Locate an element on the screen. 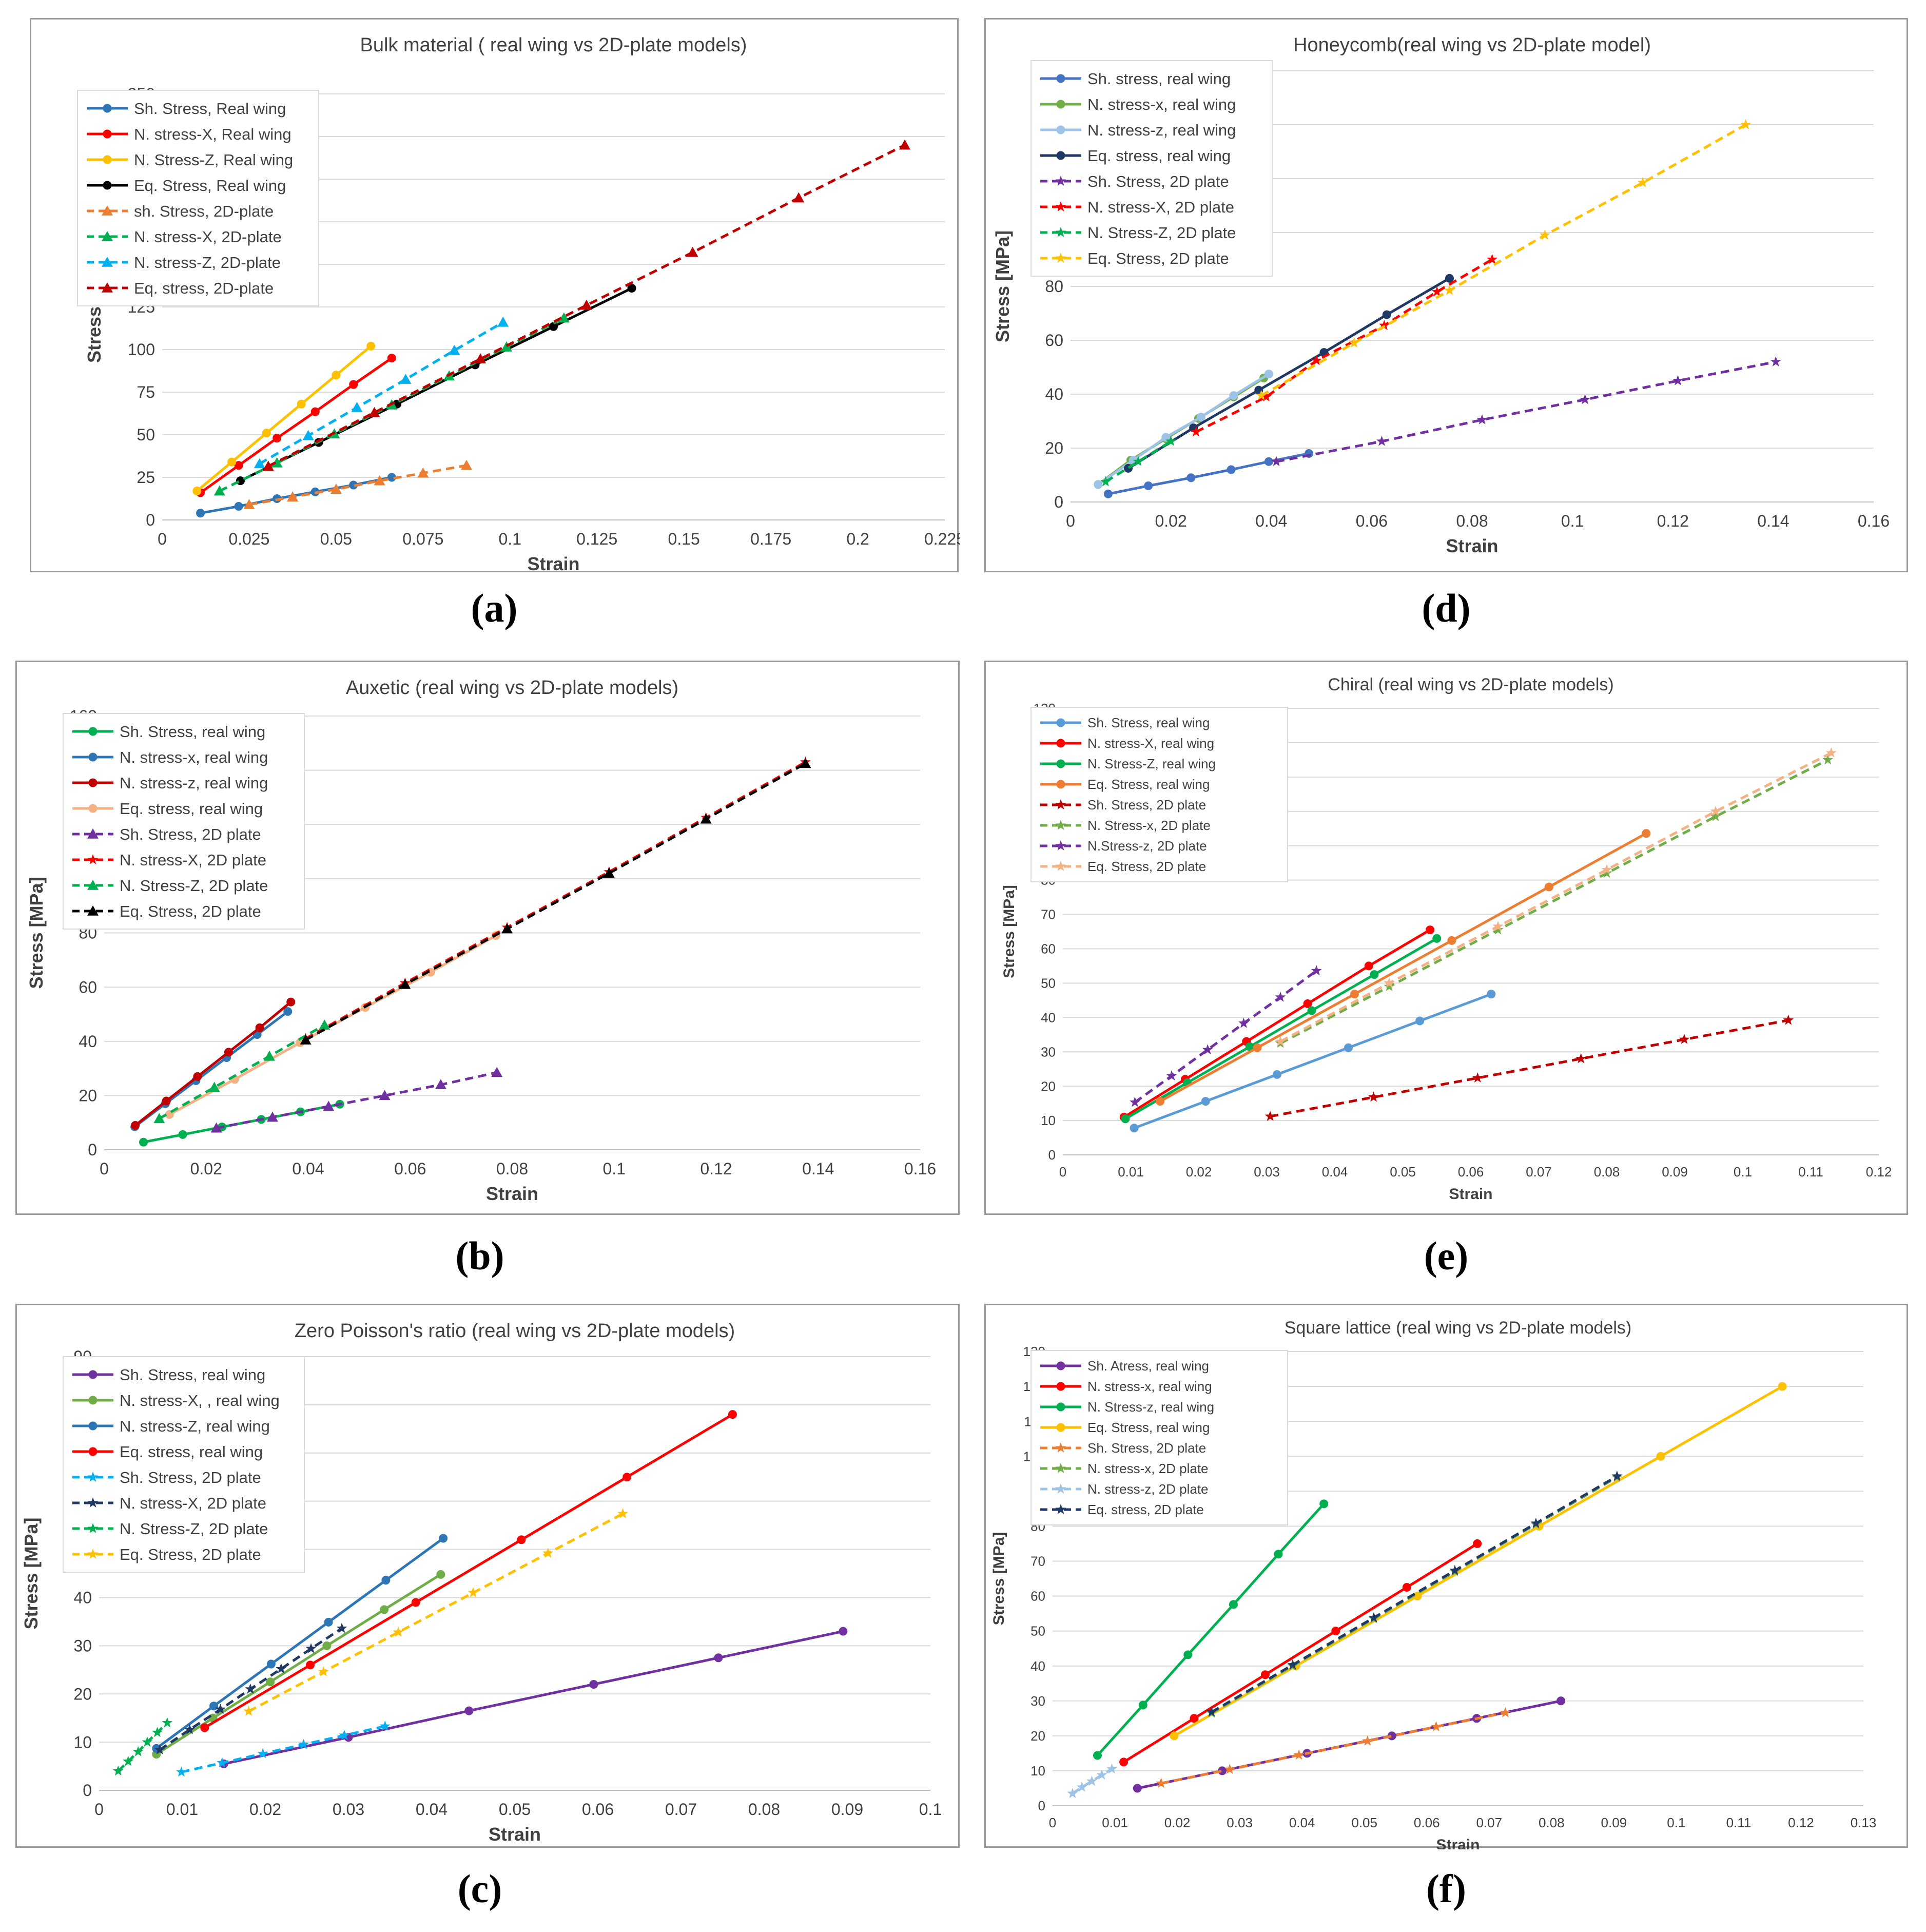 This screenshot has width=1926, height=1932. series-eq-stress-2d-plate is located at coordinates (555, 902).